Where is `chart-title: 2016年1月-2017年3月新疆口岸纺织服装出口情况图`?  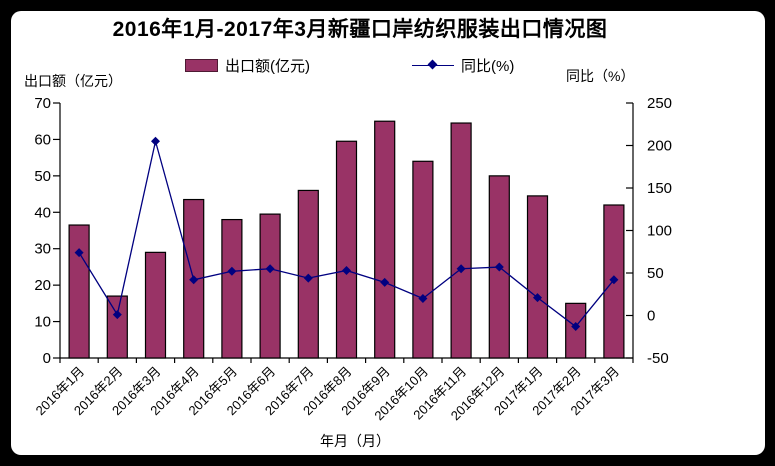 chart-title: 2016年1月-2017年3月新疆口岸纺织服装出口情况图 is located at coordinates (360, 29).